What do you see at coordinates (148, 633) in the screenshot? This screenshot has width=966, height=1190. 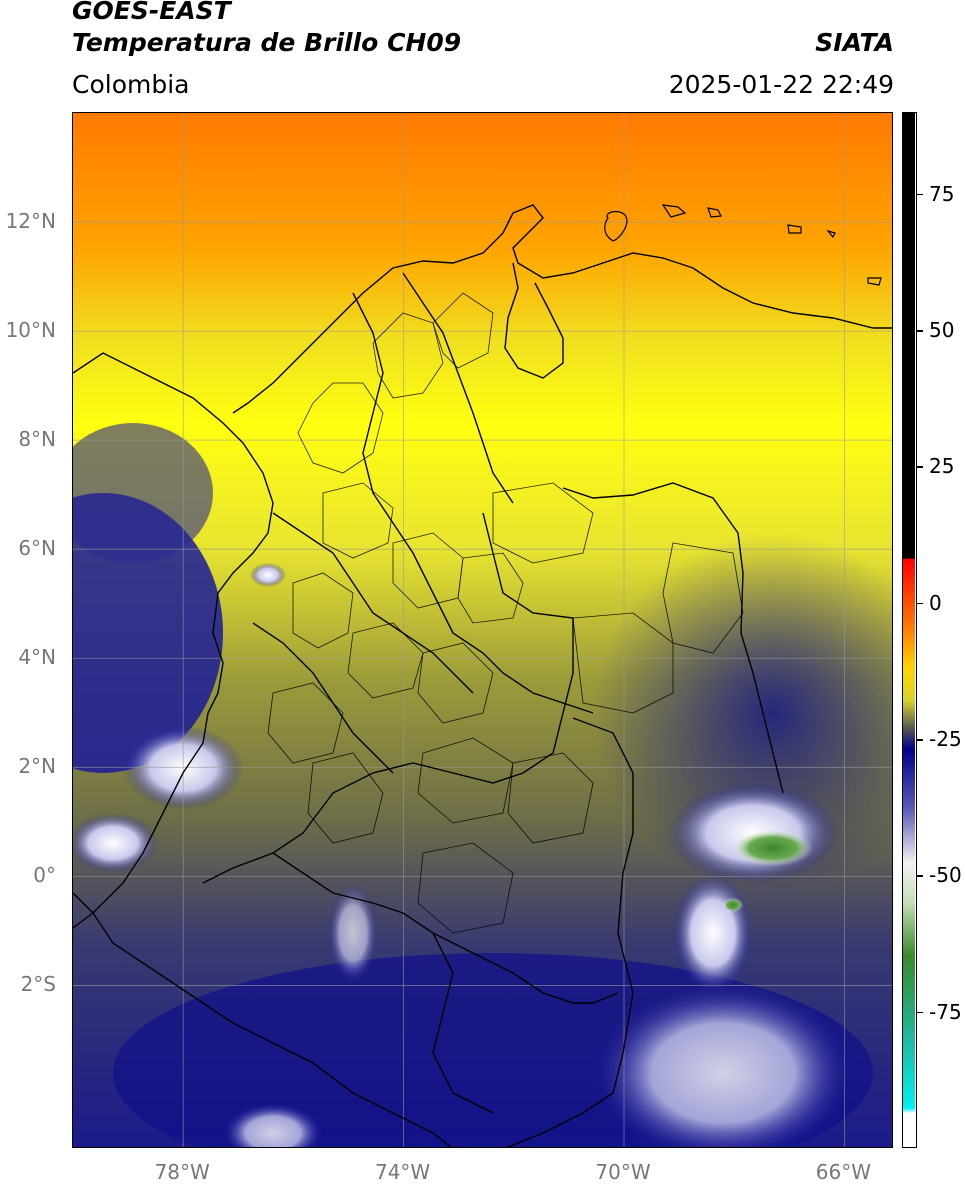 I see `pacific-cloud-region` at bounding box center [148, 633].